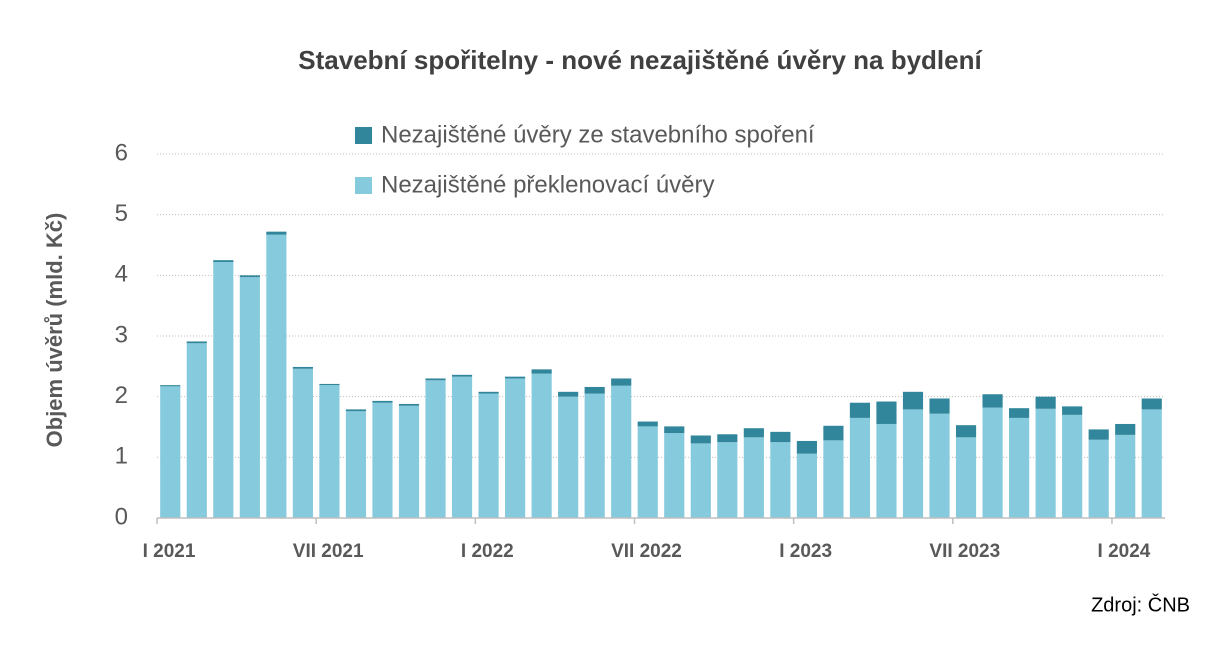 This screenshot has height=648, width=1227. Describe the element at coordinates (121, 456) in the screenshot. I see `y-tick-label: 1` at that location.